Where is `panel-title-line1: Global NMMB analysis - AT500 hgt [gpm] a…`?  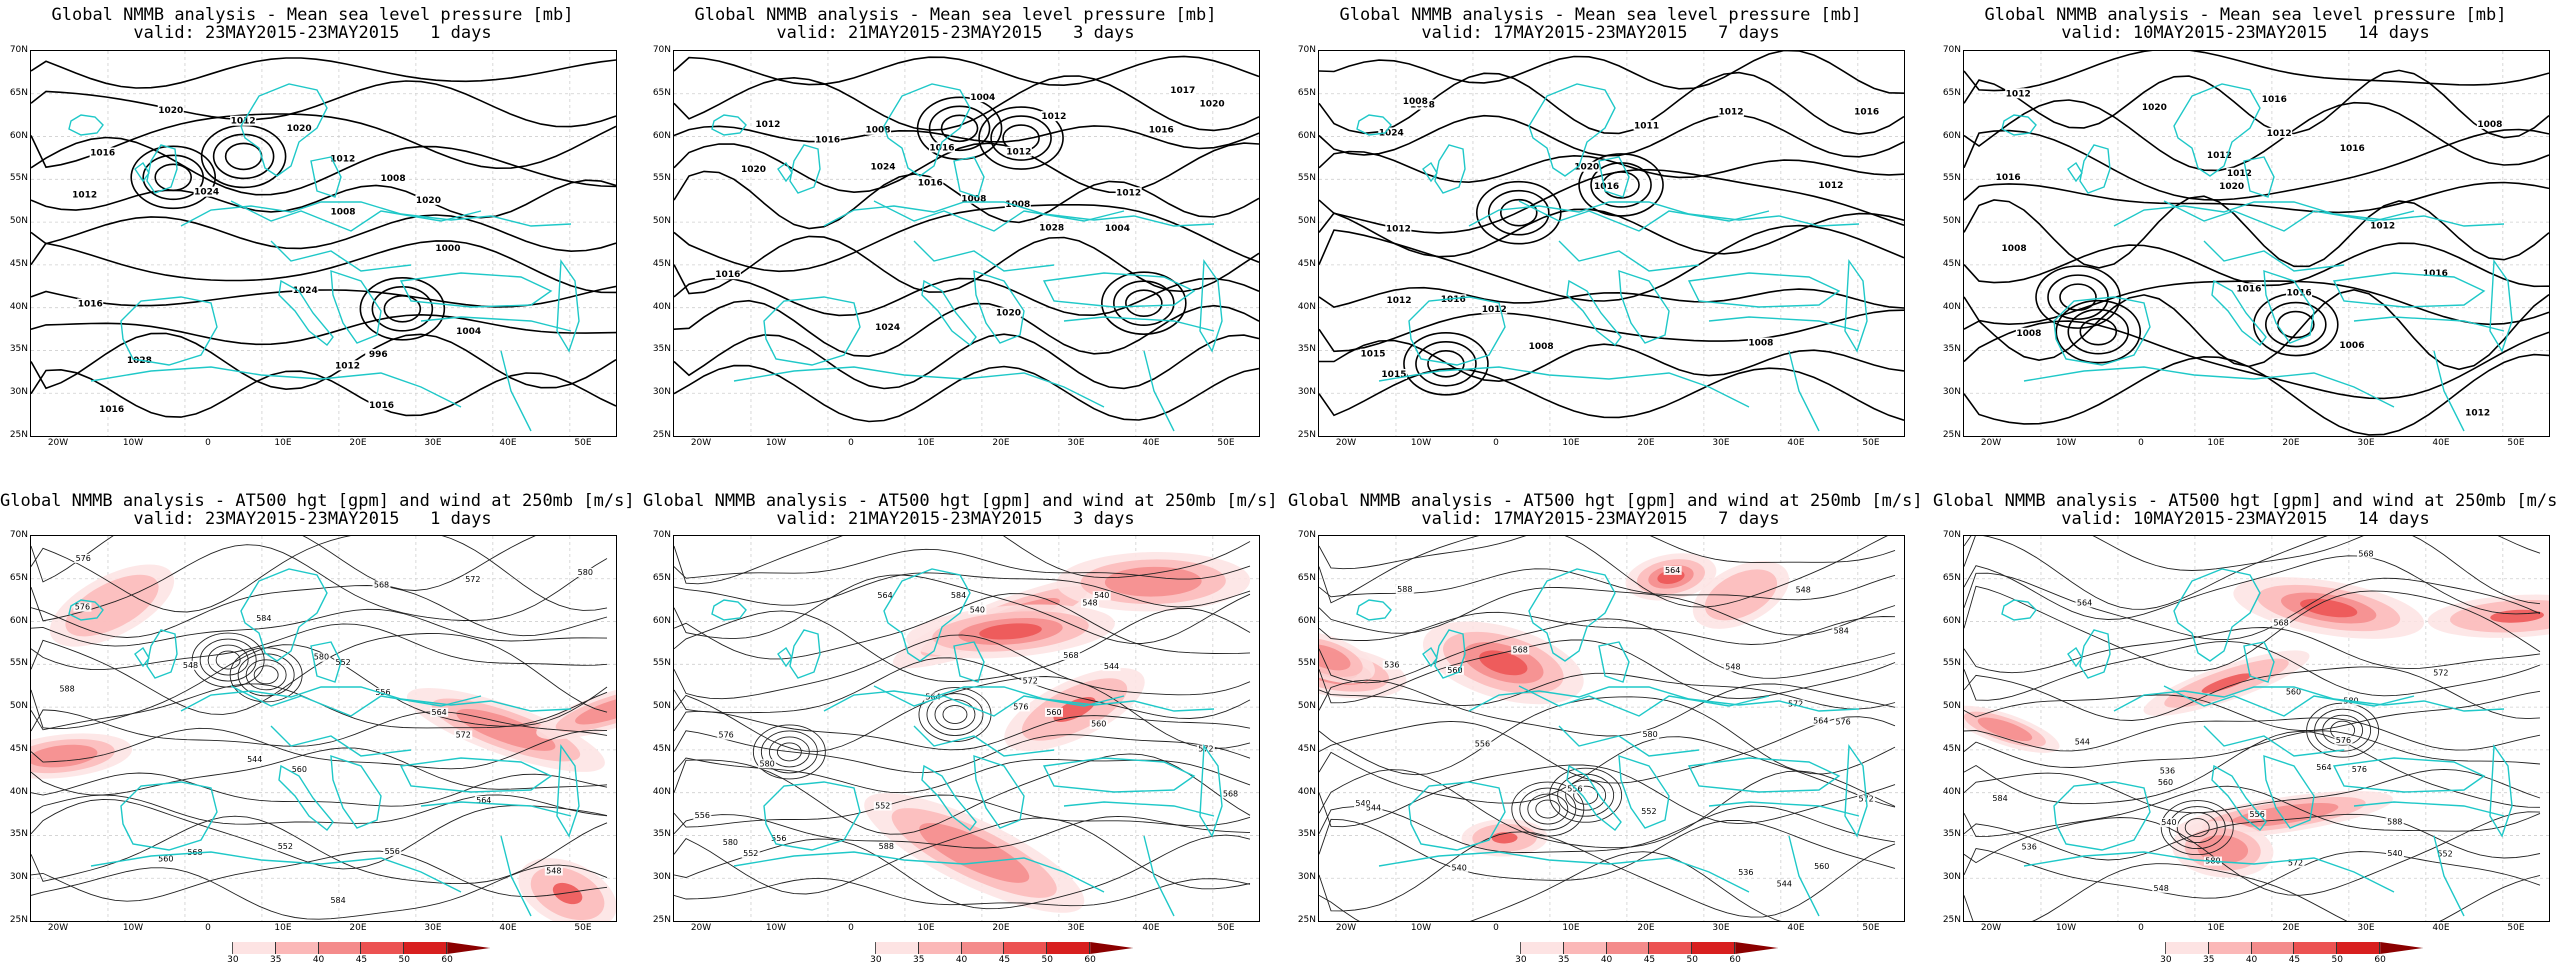
panel-title-line1: Global NMMB analysis - AT500 hgt [gpm] a… is located at coordinates (960, 501).